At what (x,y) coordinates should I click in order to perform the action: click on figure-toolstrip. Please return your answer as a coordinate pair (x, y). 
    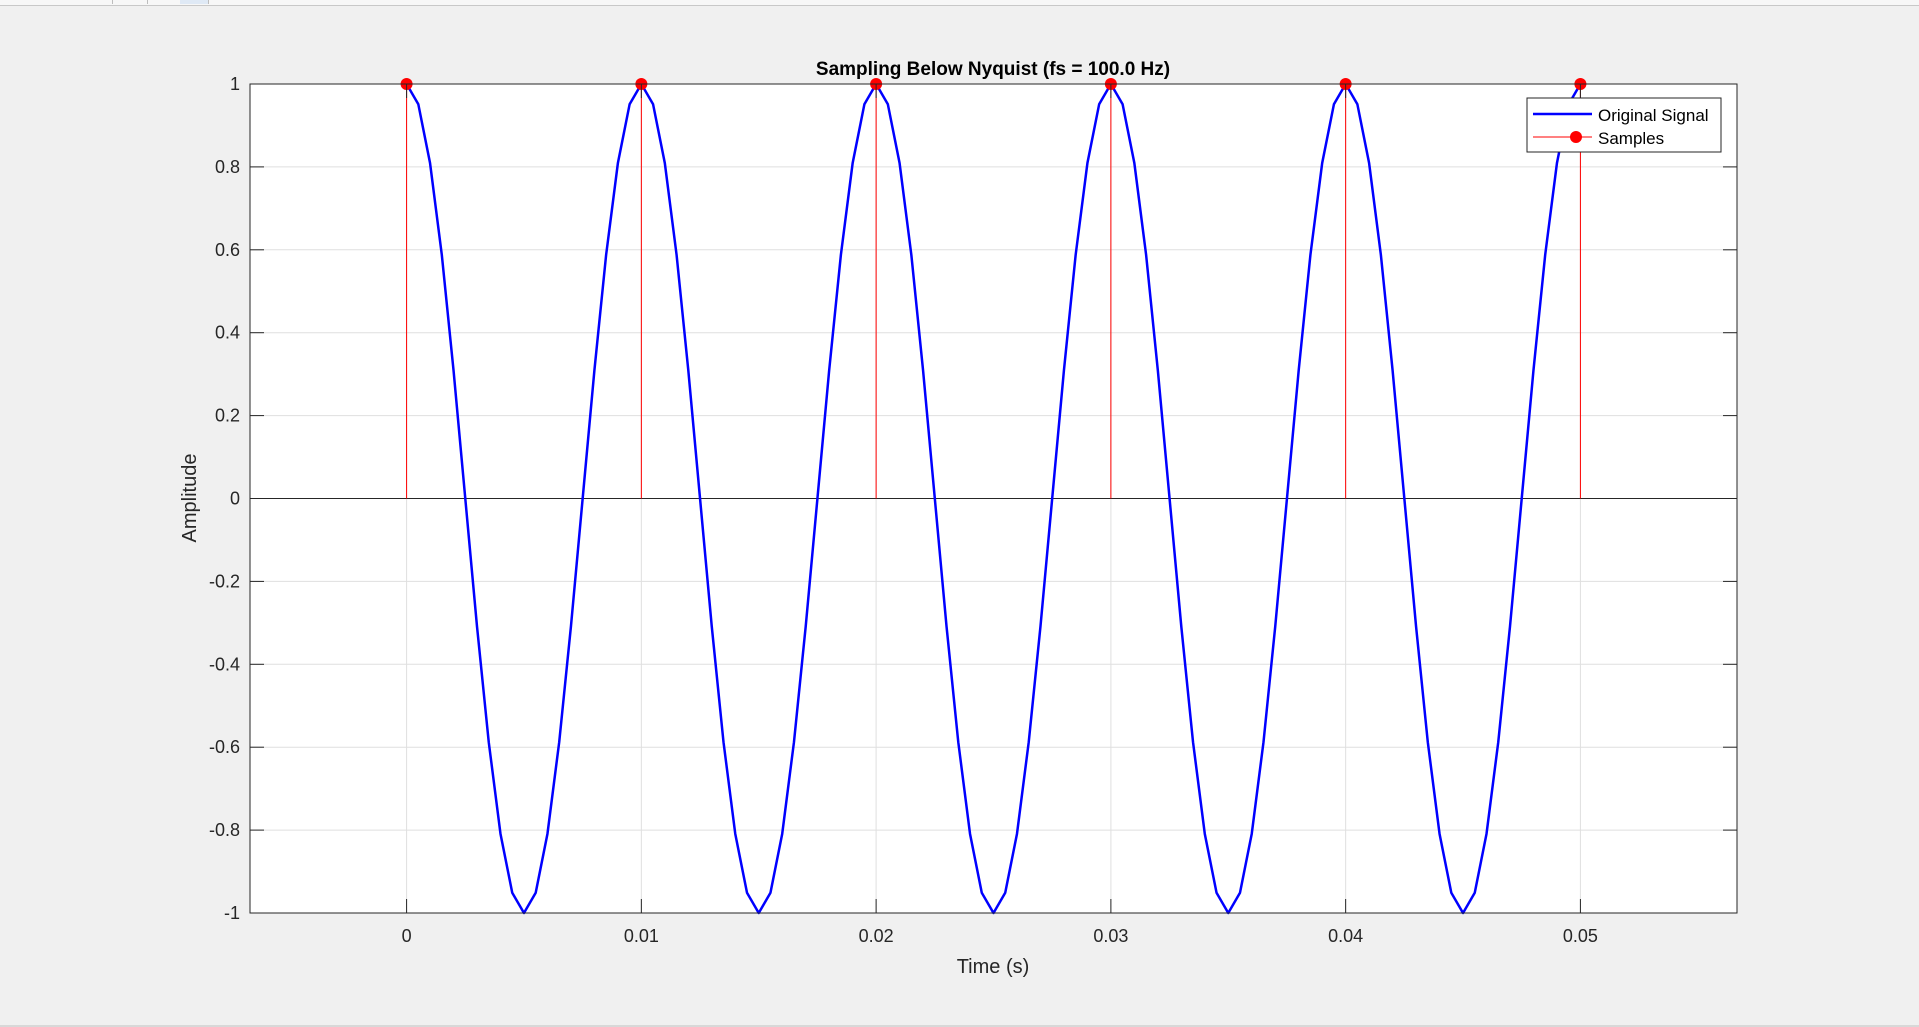
    Looking at the image, I should click on (959, 3).